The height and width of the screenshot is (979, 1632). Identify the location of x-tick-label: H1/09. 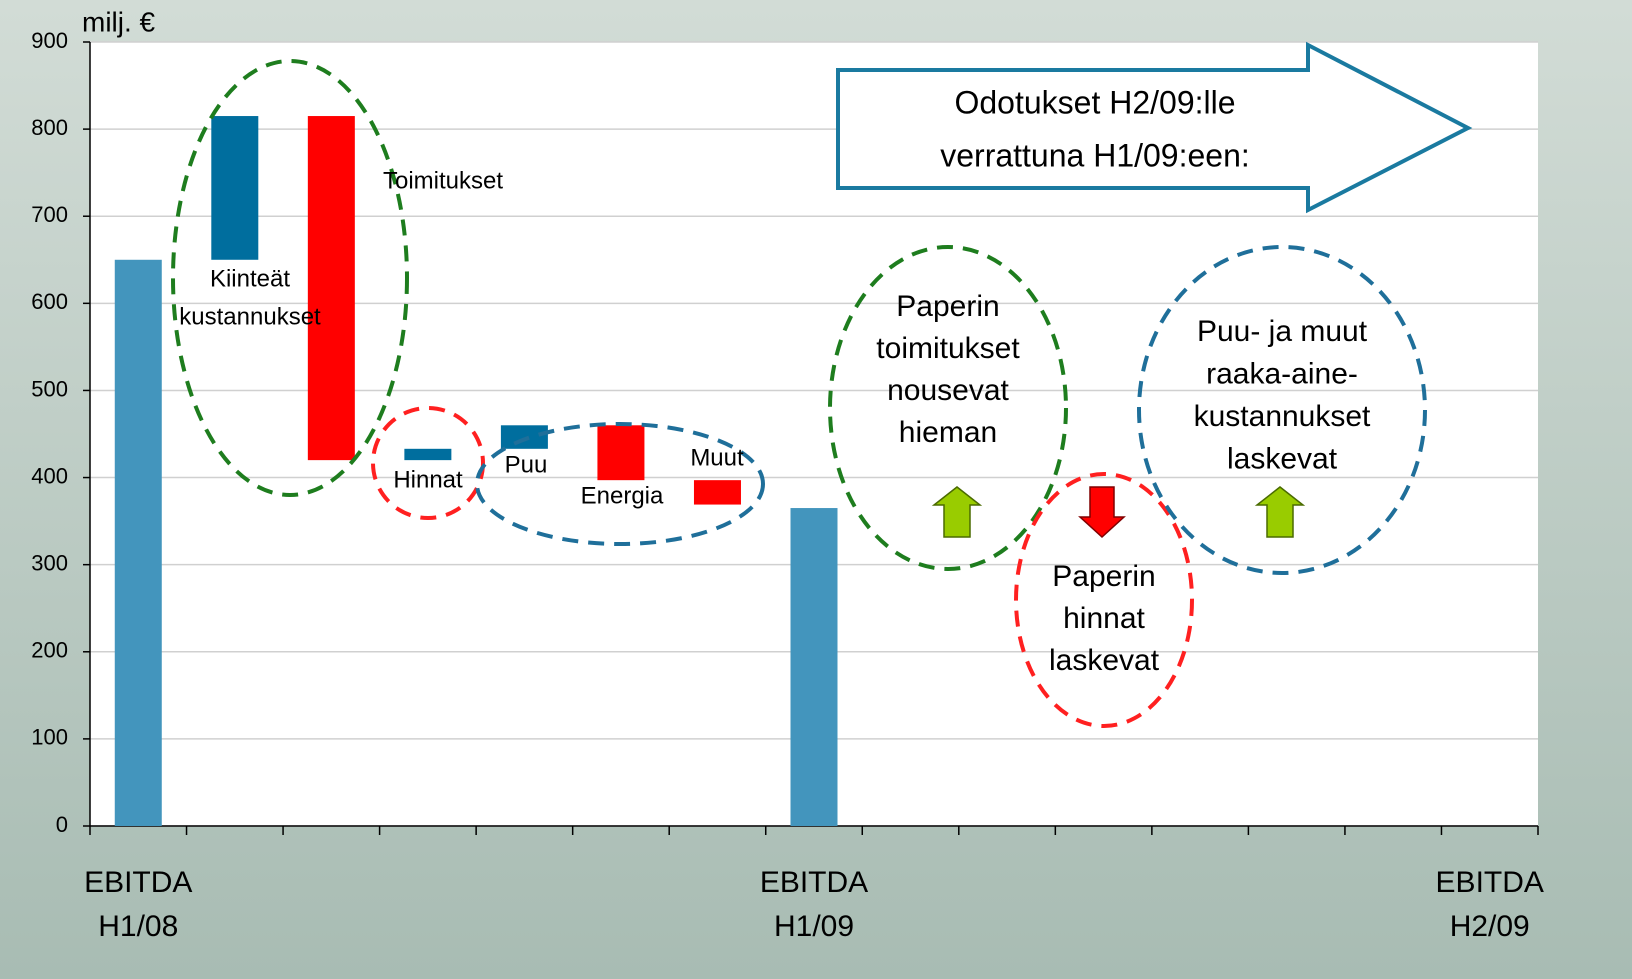
(814, 926).